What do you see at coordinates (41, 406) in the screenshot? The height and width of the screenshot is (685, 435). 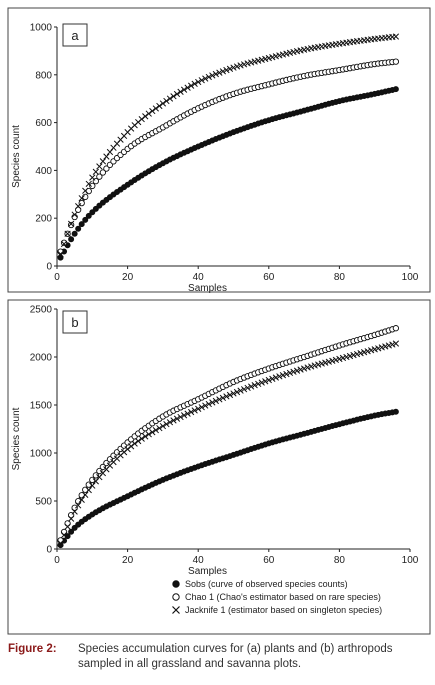 I see `y-tick-label: 1500` at bounding box center [41, 406].